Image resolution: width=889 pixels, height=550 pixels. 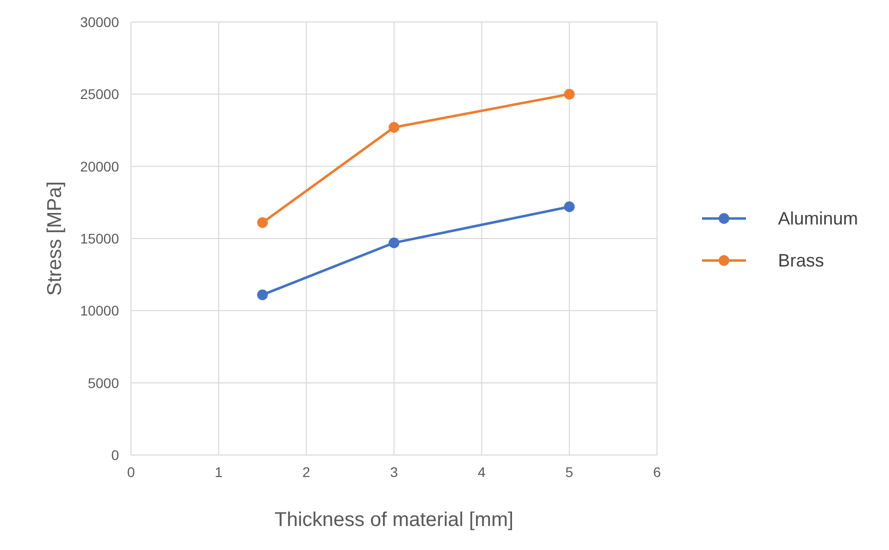 What do you see at coordinates (569, 472) in the screenshot?
I see `x-tick-label: 5` at bounding box center [569, 472].